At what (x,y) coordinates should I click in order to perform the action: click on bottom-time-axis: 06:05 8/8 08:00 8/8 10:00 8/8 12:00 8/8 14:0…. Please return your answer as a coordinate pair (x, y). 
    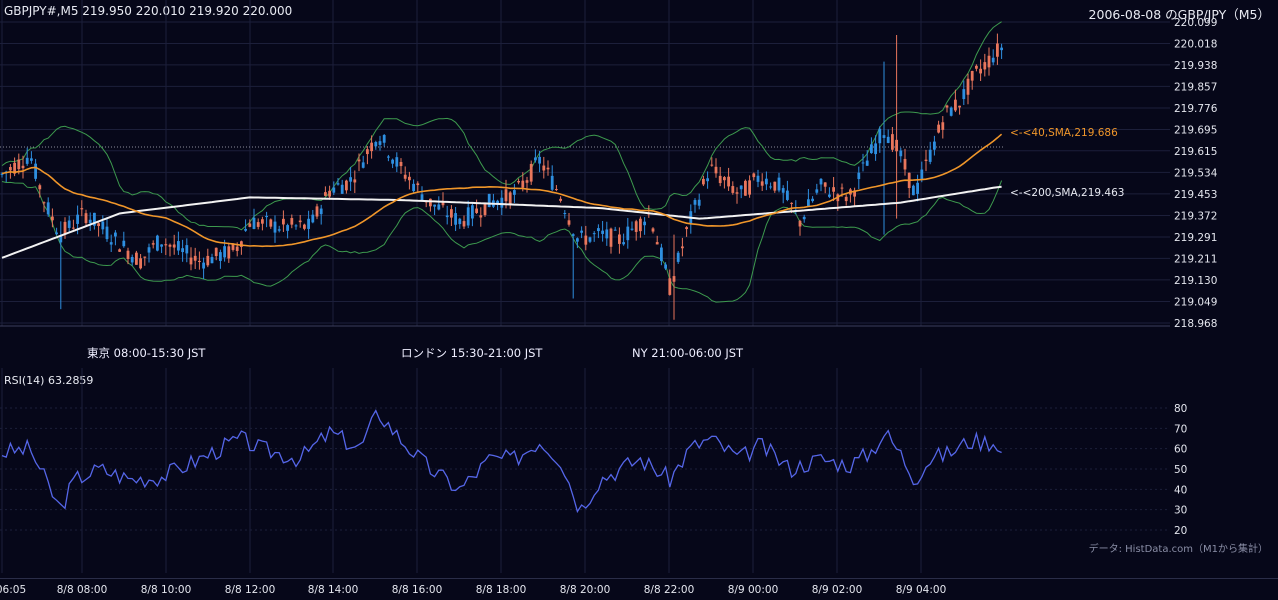
    Looking at the image, I should click on (639, 592).